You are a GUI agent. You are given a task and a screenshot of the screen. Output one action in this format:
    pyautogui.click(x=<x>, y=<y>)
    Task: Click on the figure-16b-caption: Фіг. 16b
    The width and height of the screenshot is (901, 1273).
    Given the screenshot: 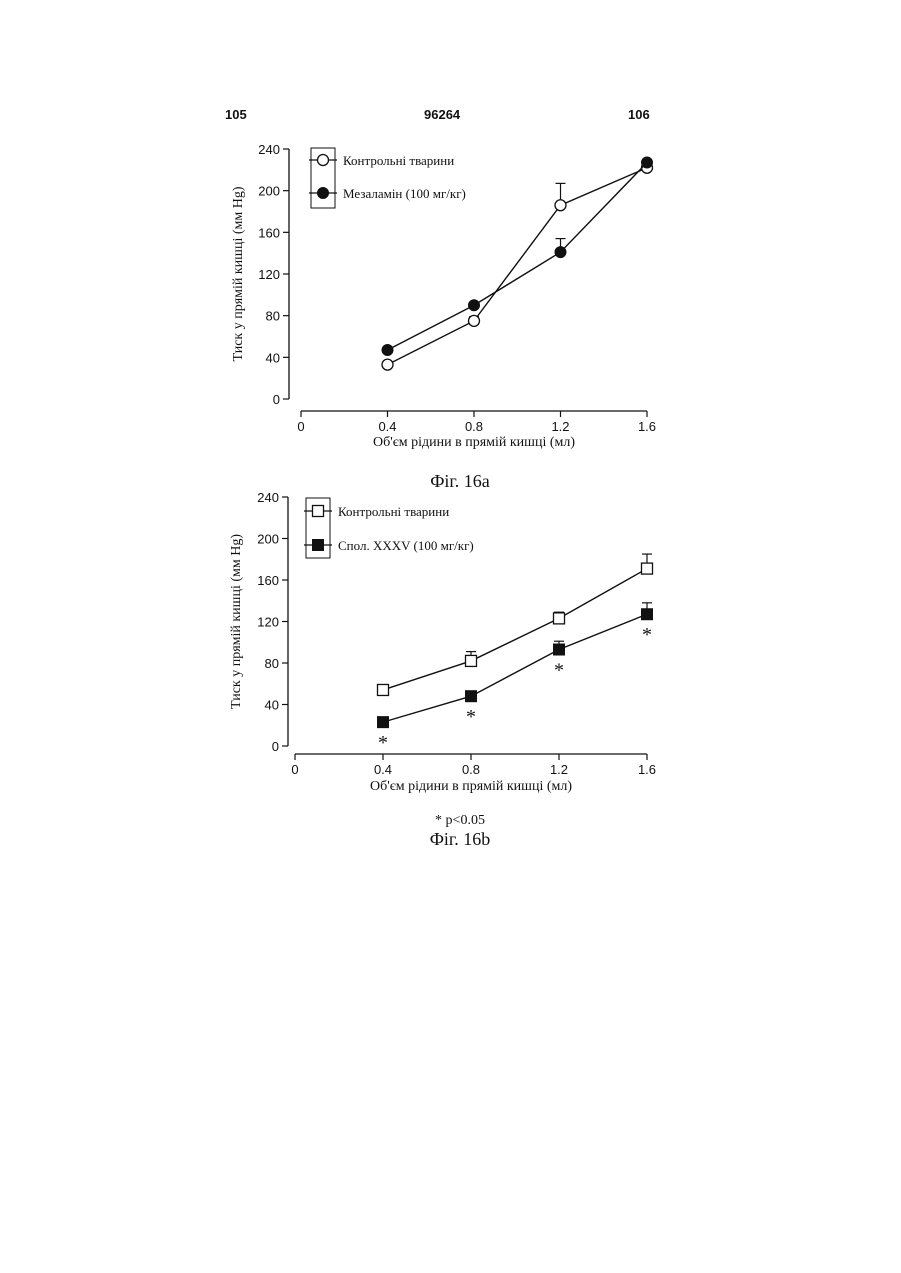 What is the action you would take?
    pyautogui.click(x=460, y=839)
    